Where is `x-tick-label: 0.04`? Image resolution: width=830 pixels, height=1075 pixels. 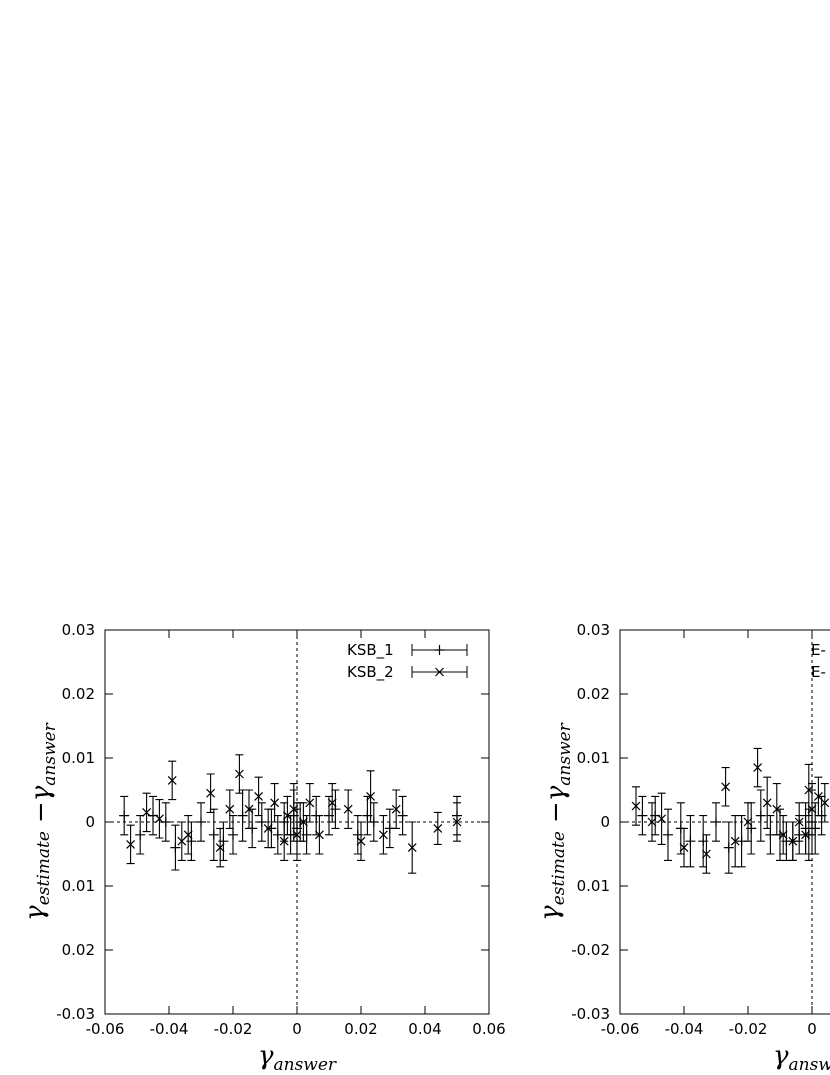 x-tick-label: 0.04 is located at coordinates (424, 1029).